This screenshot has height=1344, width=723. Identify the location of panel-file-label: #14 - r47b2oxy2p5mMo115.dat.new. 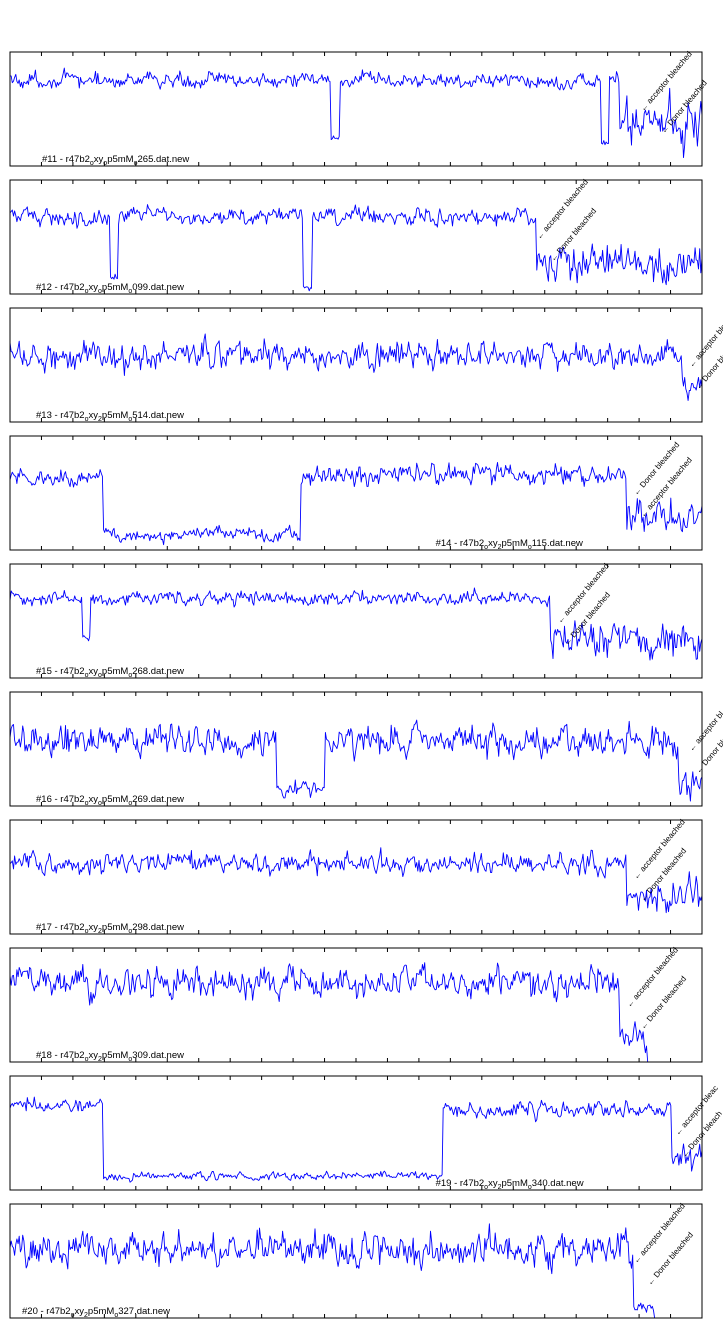
(509, 544).